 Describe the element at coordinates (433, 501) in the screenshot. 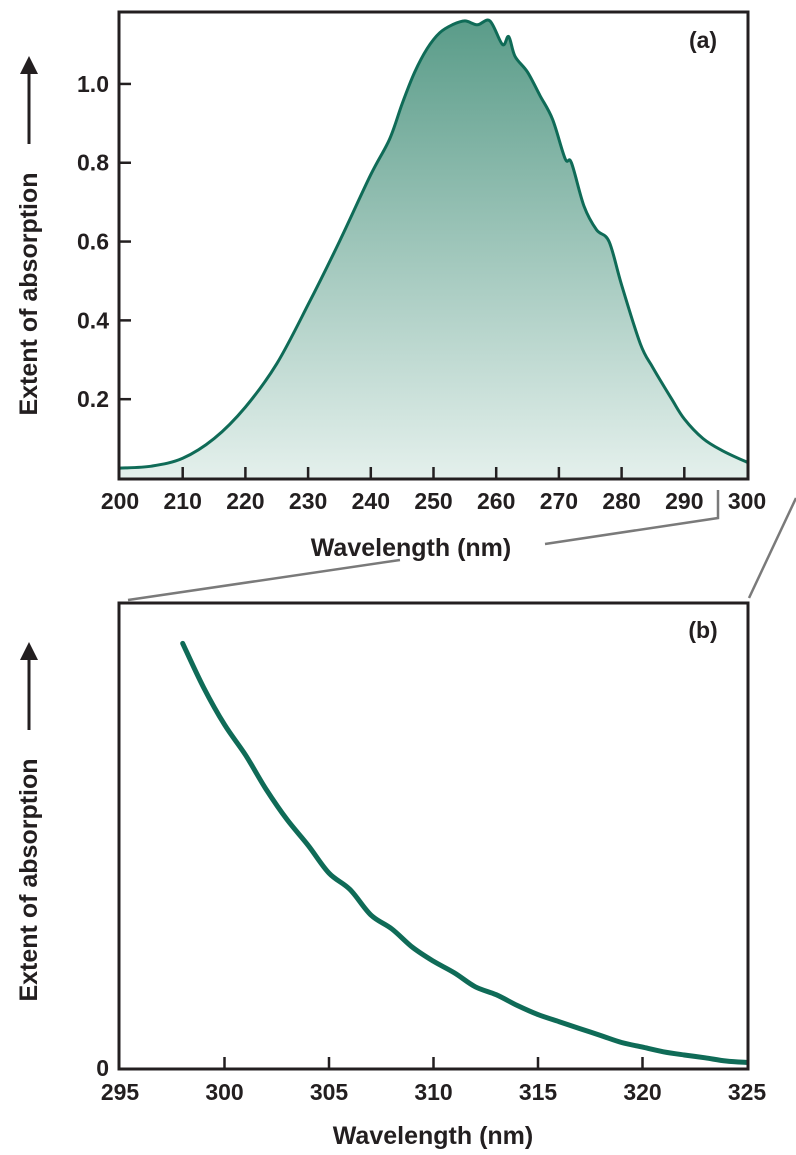

I see `x-tick-label: 250` at that location.